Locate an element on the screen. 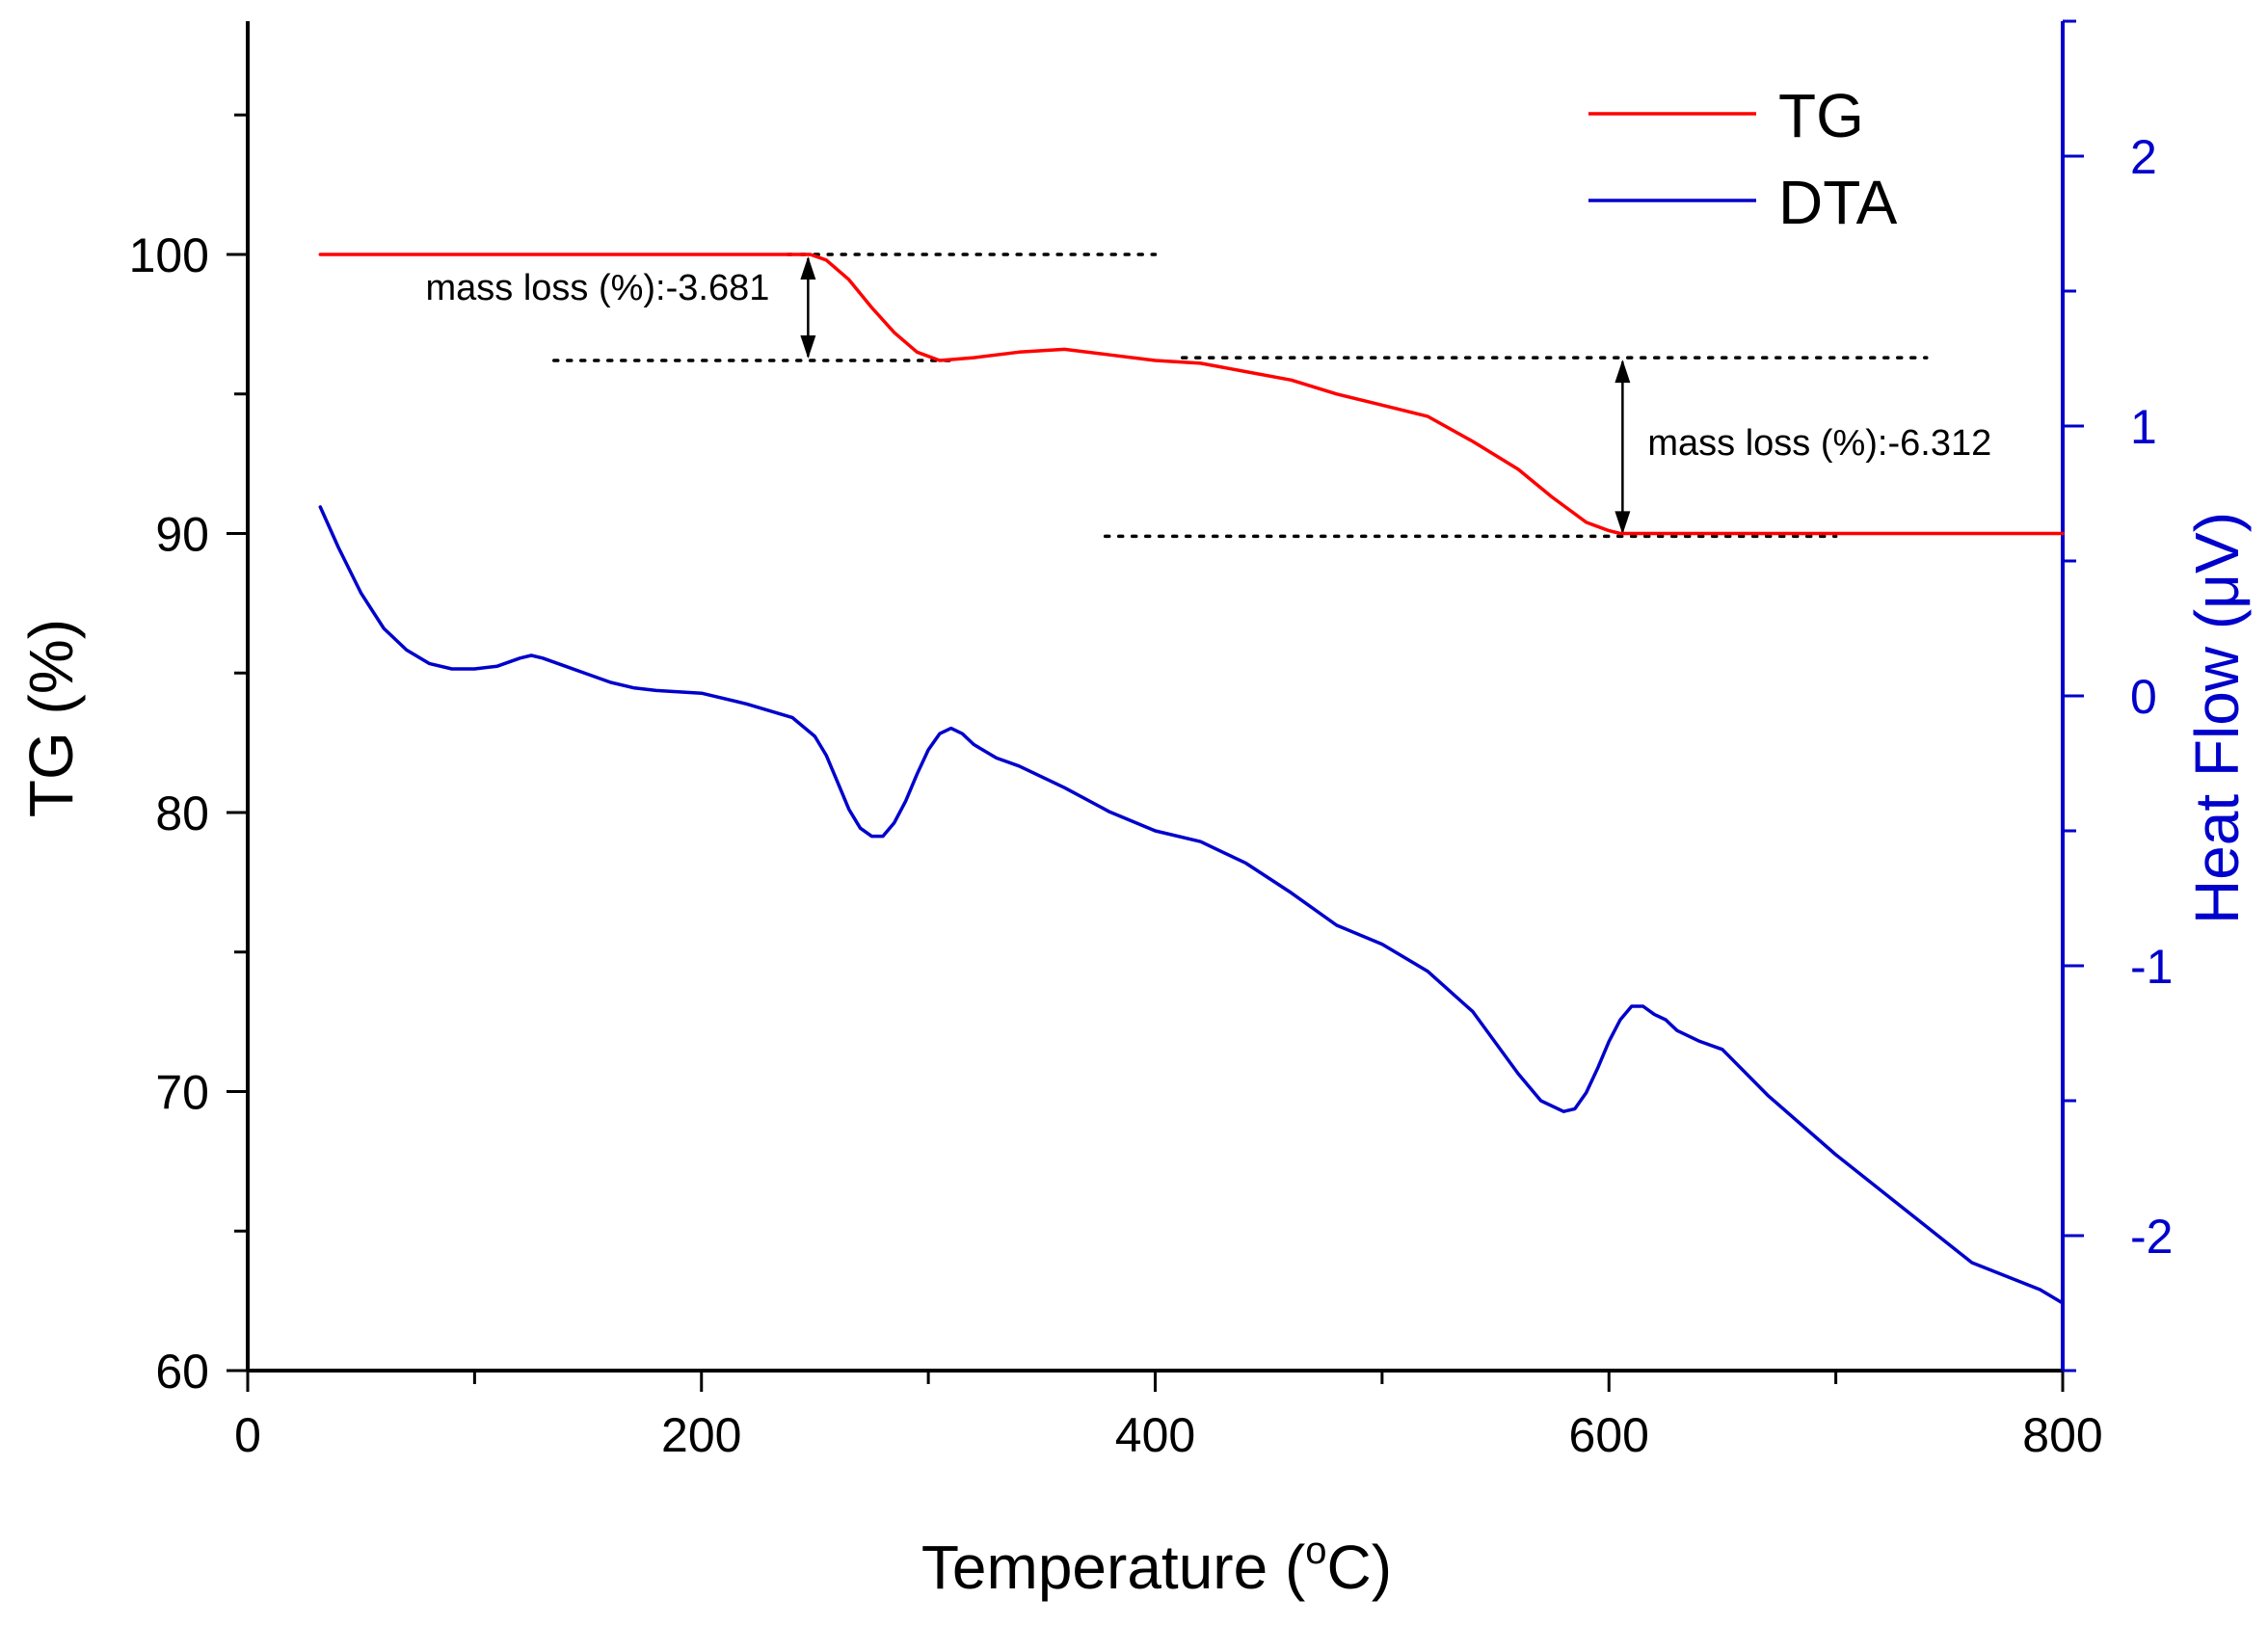 The image size is (2268, 1626). y-right-tick-label: 2 is located at coordinates (2143, 157).